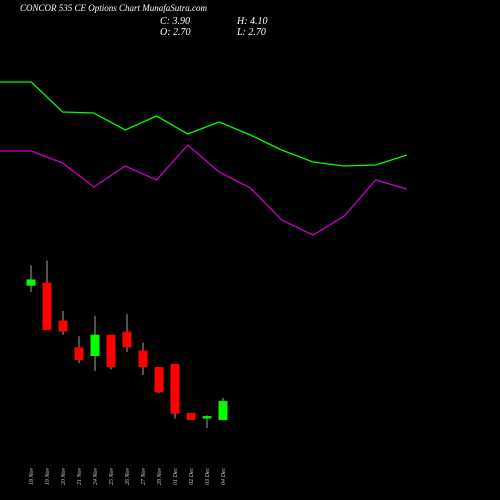 The height and width of the screenshot is (500, 500). What do you see at coordinates (175, 21) in the screenshot?
I see `close-label: C: 3.90` at bounding box center [175, 21].